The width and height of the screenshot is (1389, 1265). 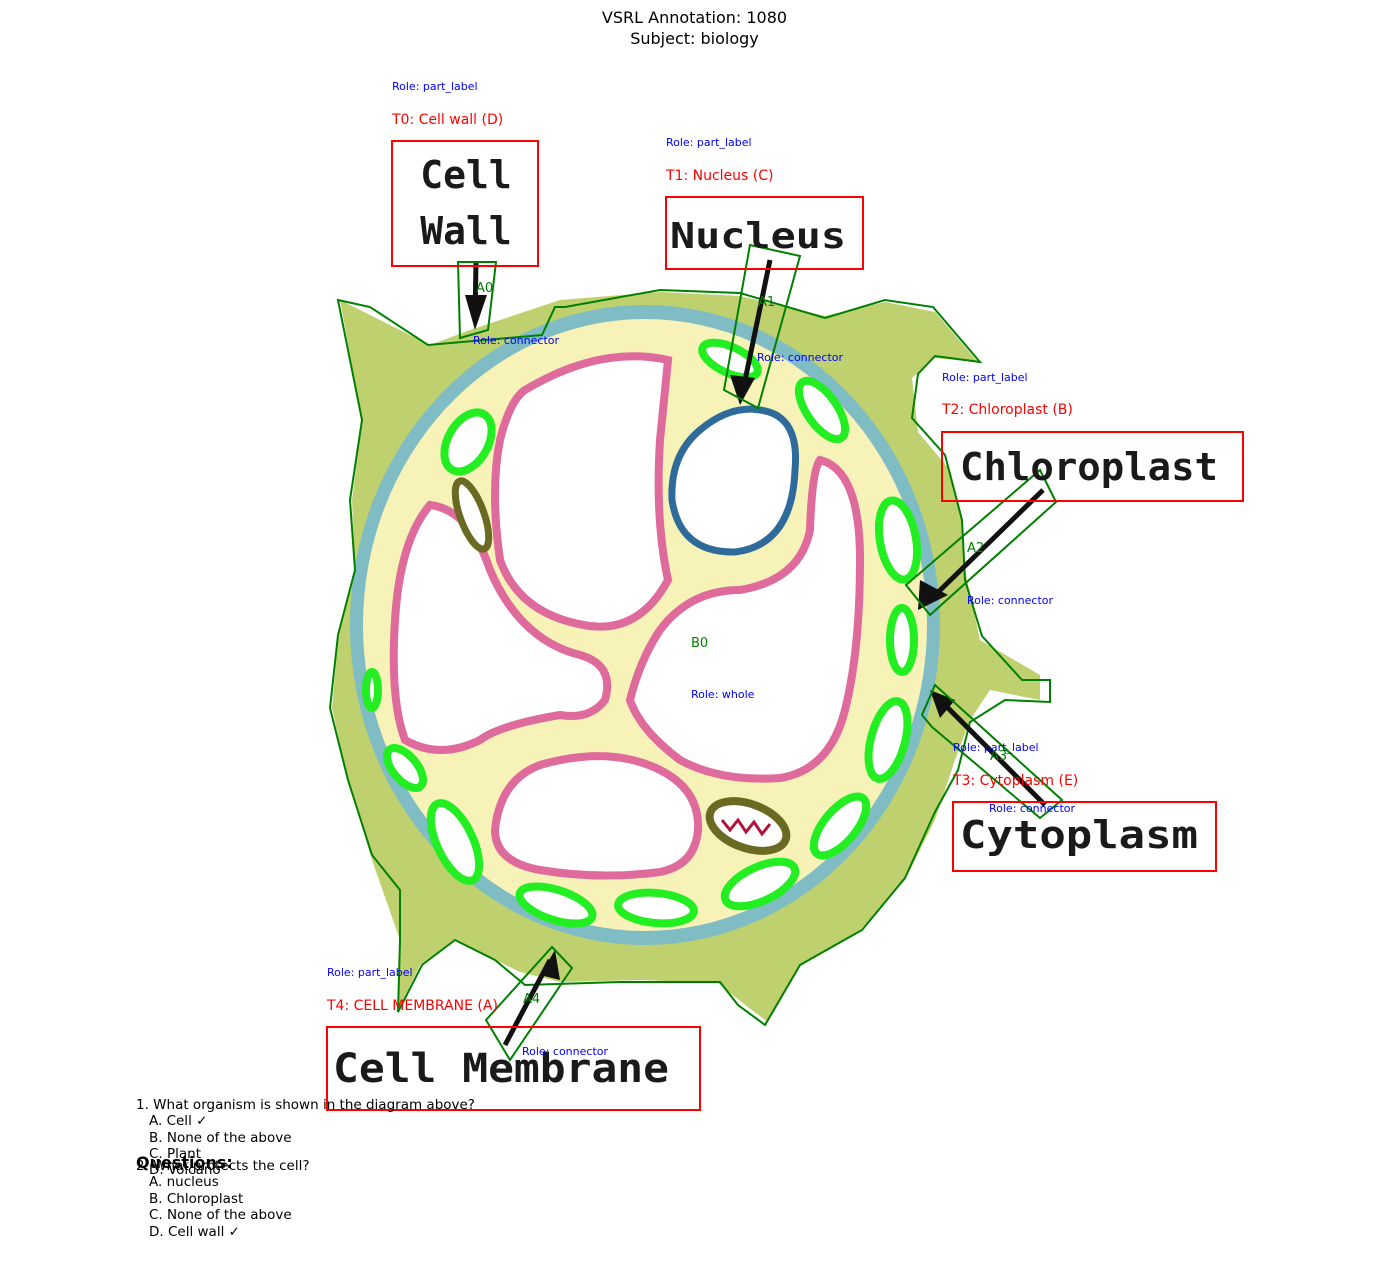 What do you see at coordinates (220, 1215) in the screenshot?
I see `q2-option-c: C. None of the above` at bounding box center [220, 1215].